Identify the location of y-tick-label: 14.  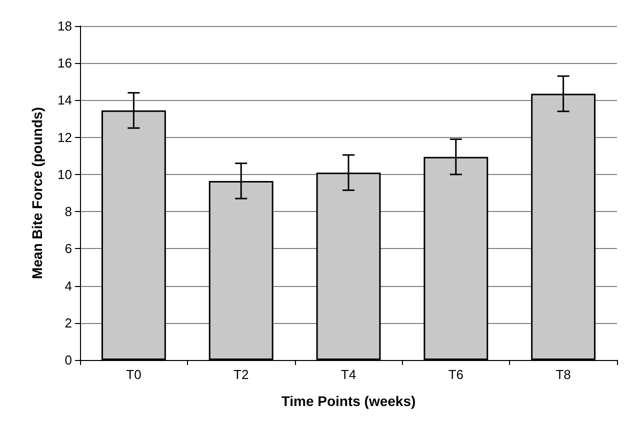
(65, 100).